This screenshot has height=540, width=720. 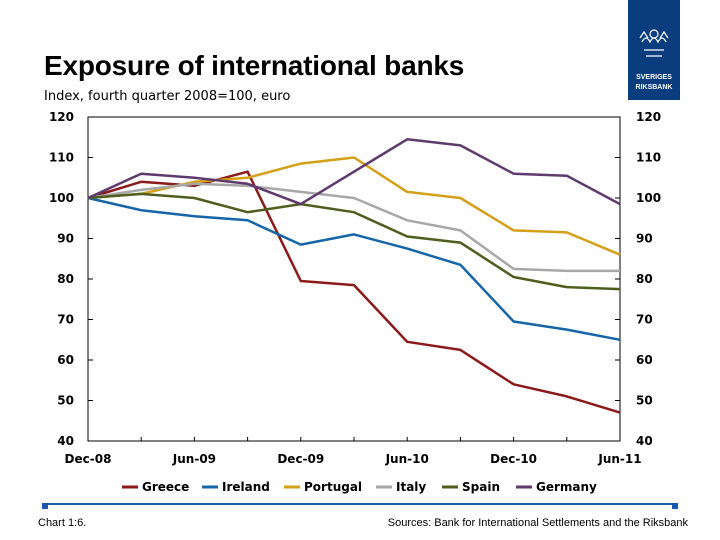 I want to click on chart-subtitle: Index, fourth quarter 2008=100, euro, so click(x=167, y=96).